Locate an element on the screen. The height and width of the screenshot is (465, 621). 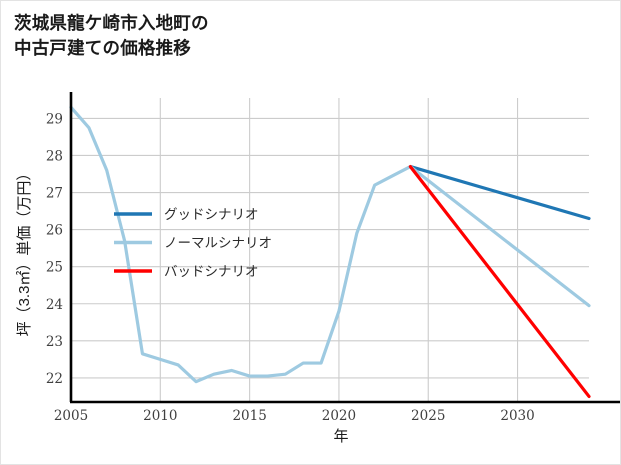
y-tick-label: 29 is located at coordinates (54, 119).